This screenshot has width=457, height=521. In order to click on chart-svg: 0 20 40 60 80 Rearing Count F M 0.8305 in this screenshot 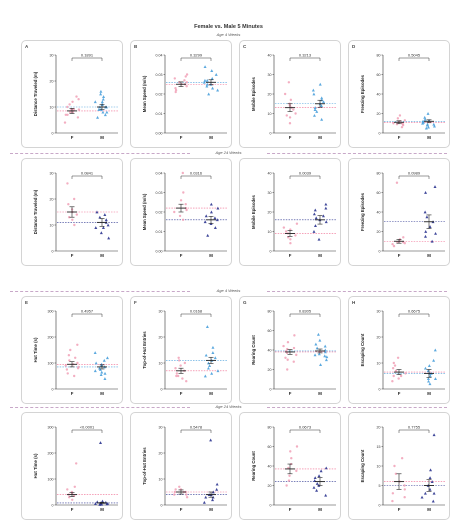, I will do `click(293, 352)`.